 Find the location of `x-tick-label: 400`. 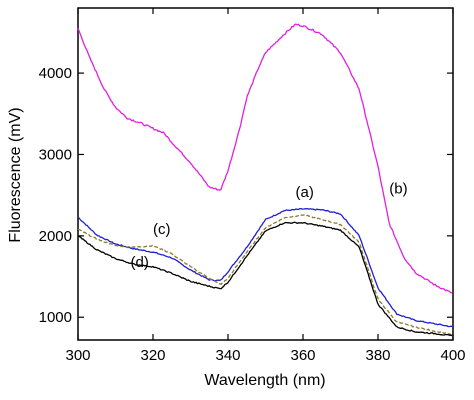

x-tick-label: 400 is located at coordinates (452, 355).